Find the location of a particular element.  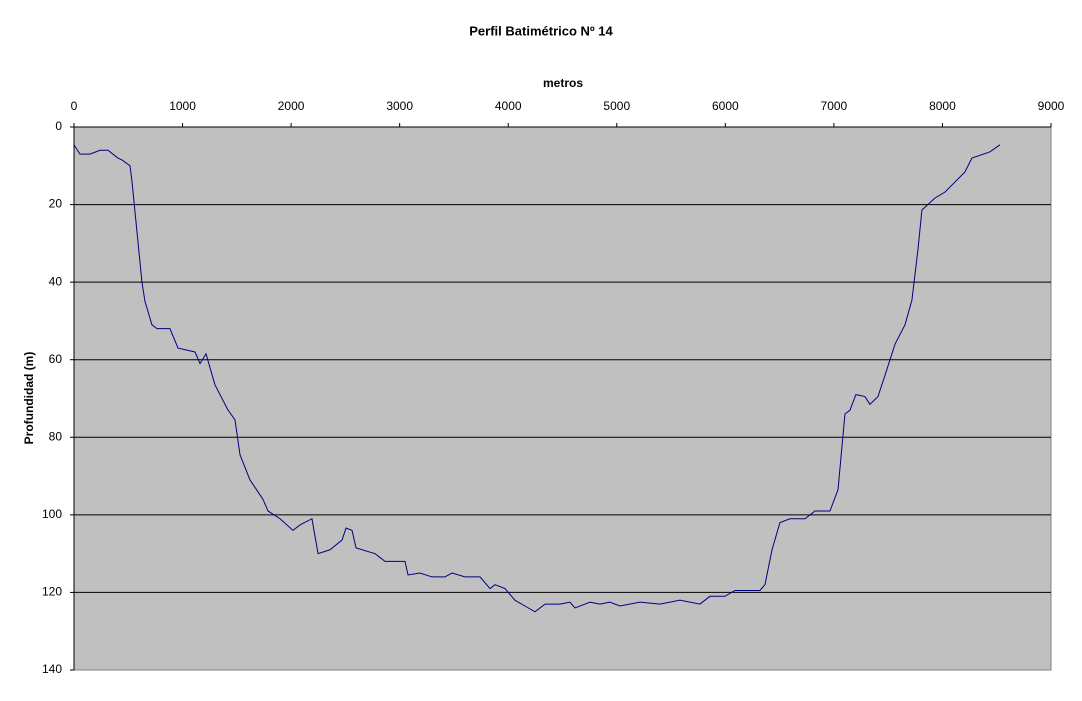

x-tick-label: 0 is located at coordinates (74, 106).